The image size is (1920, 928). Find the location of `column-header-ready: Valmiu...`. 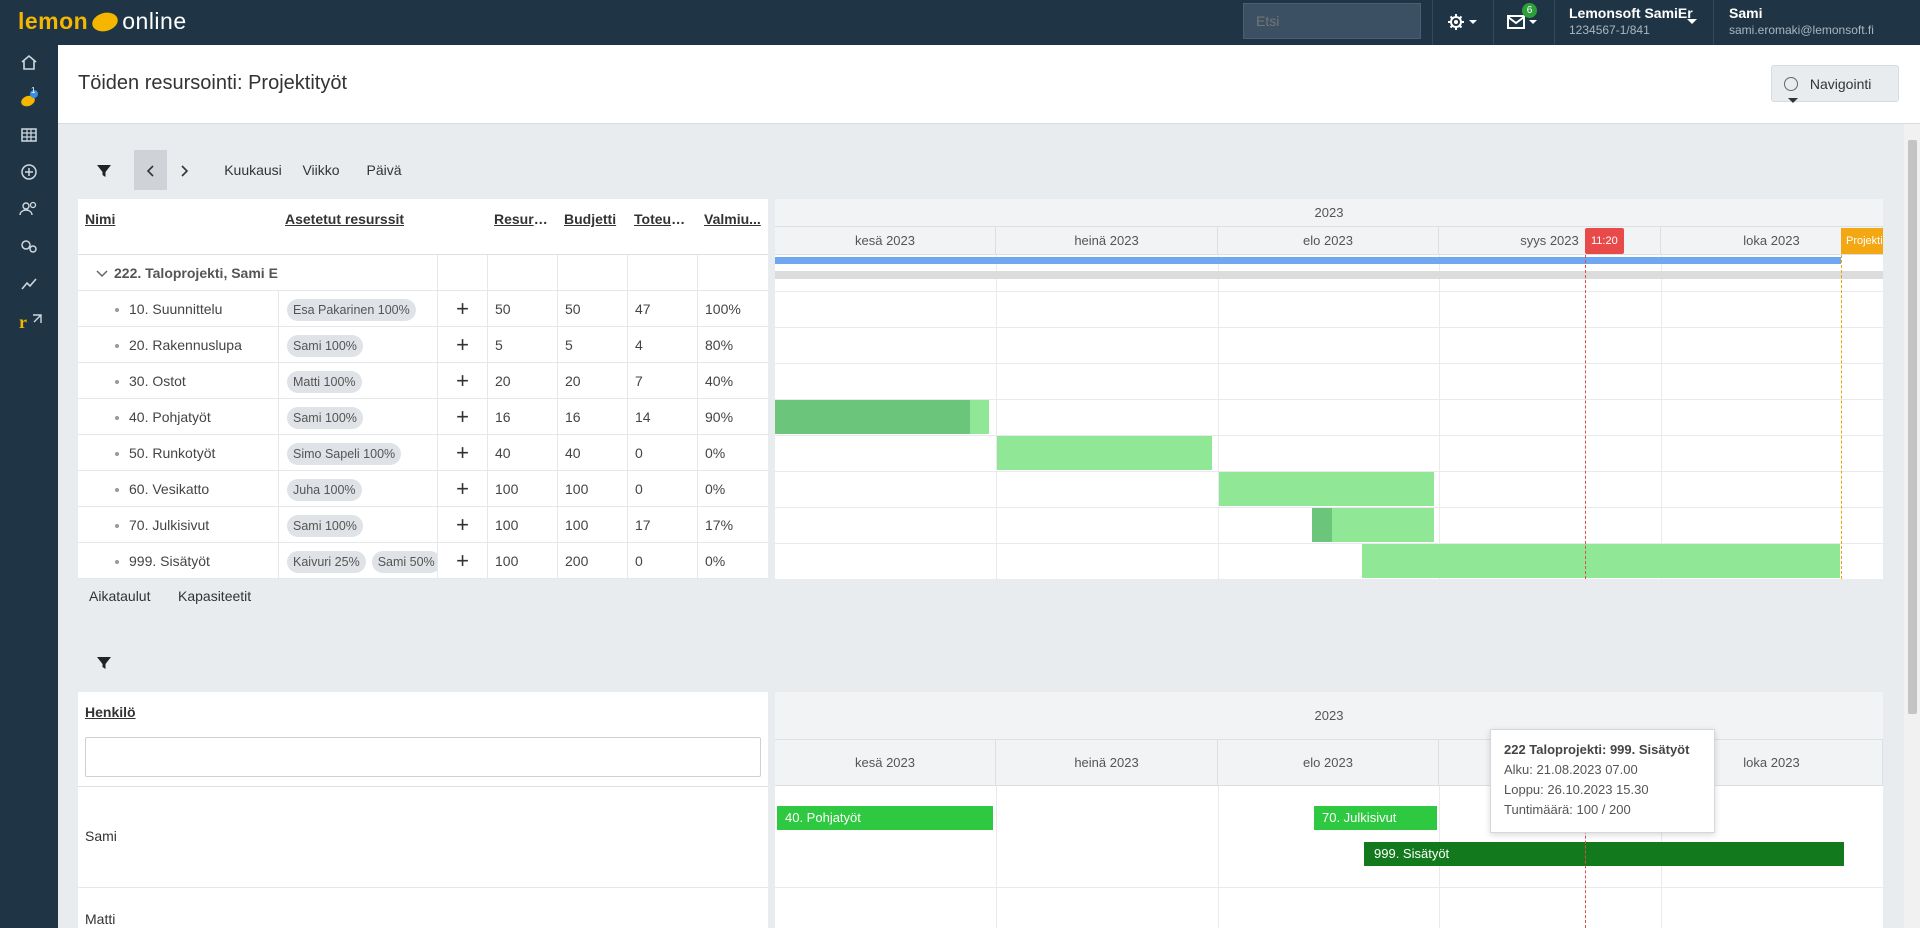

column-header-ready: Valmiu... is located at coordinates (732, 227).